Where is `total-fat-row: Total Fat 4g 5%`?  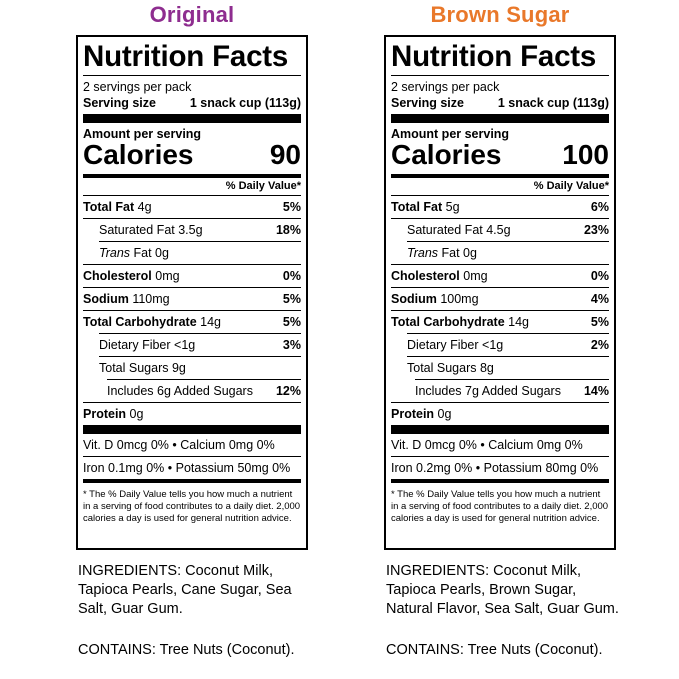
total-fat-row: Total Fat 4g 5% is located at coordinates (192, 207).